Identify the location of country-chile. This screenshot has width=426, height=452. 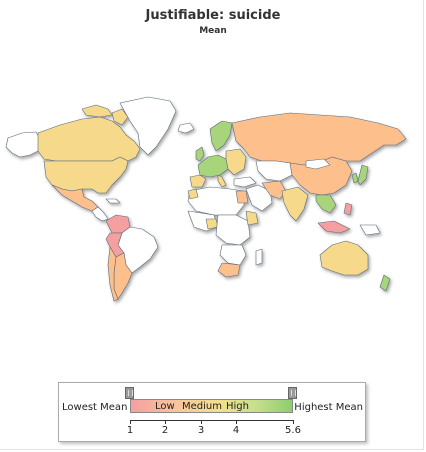
(113, 274).